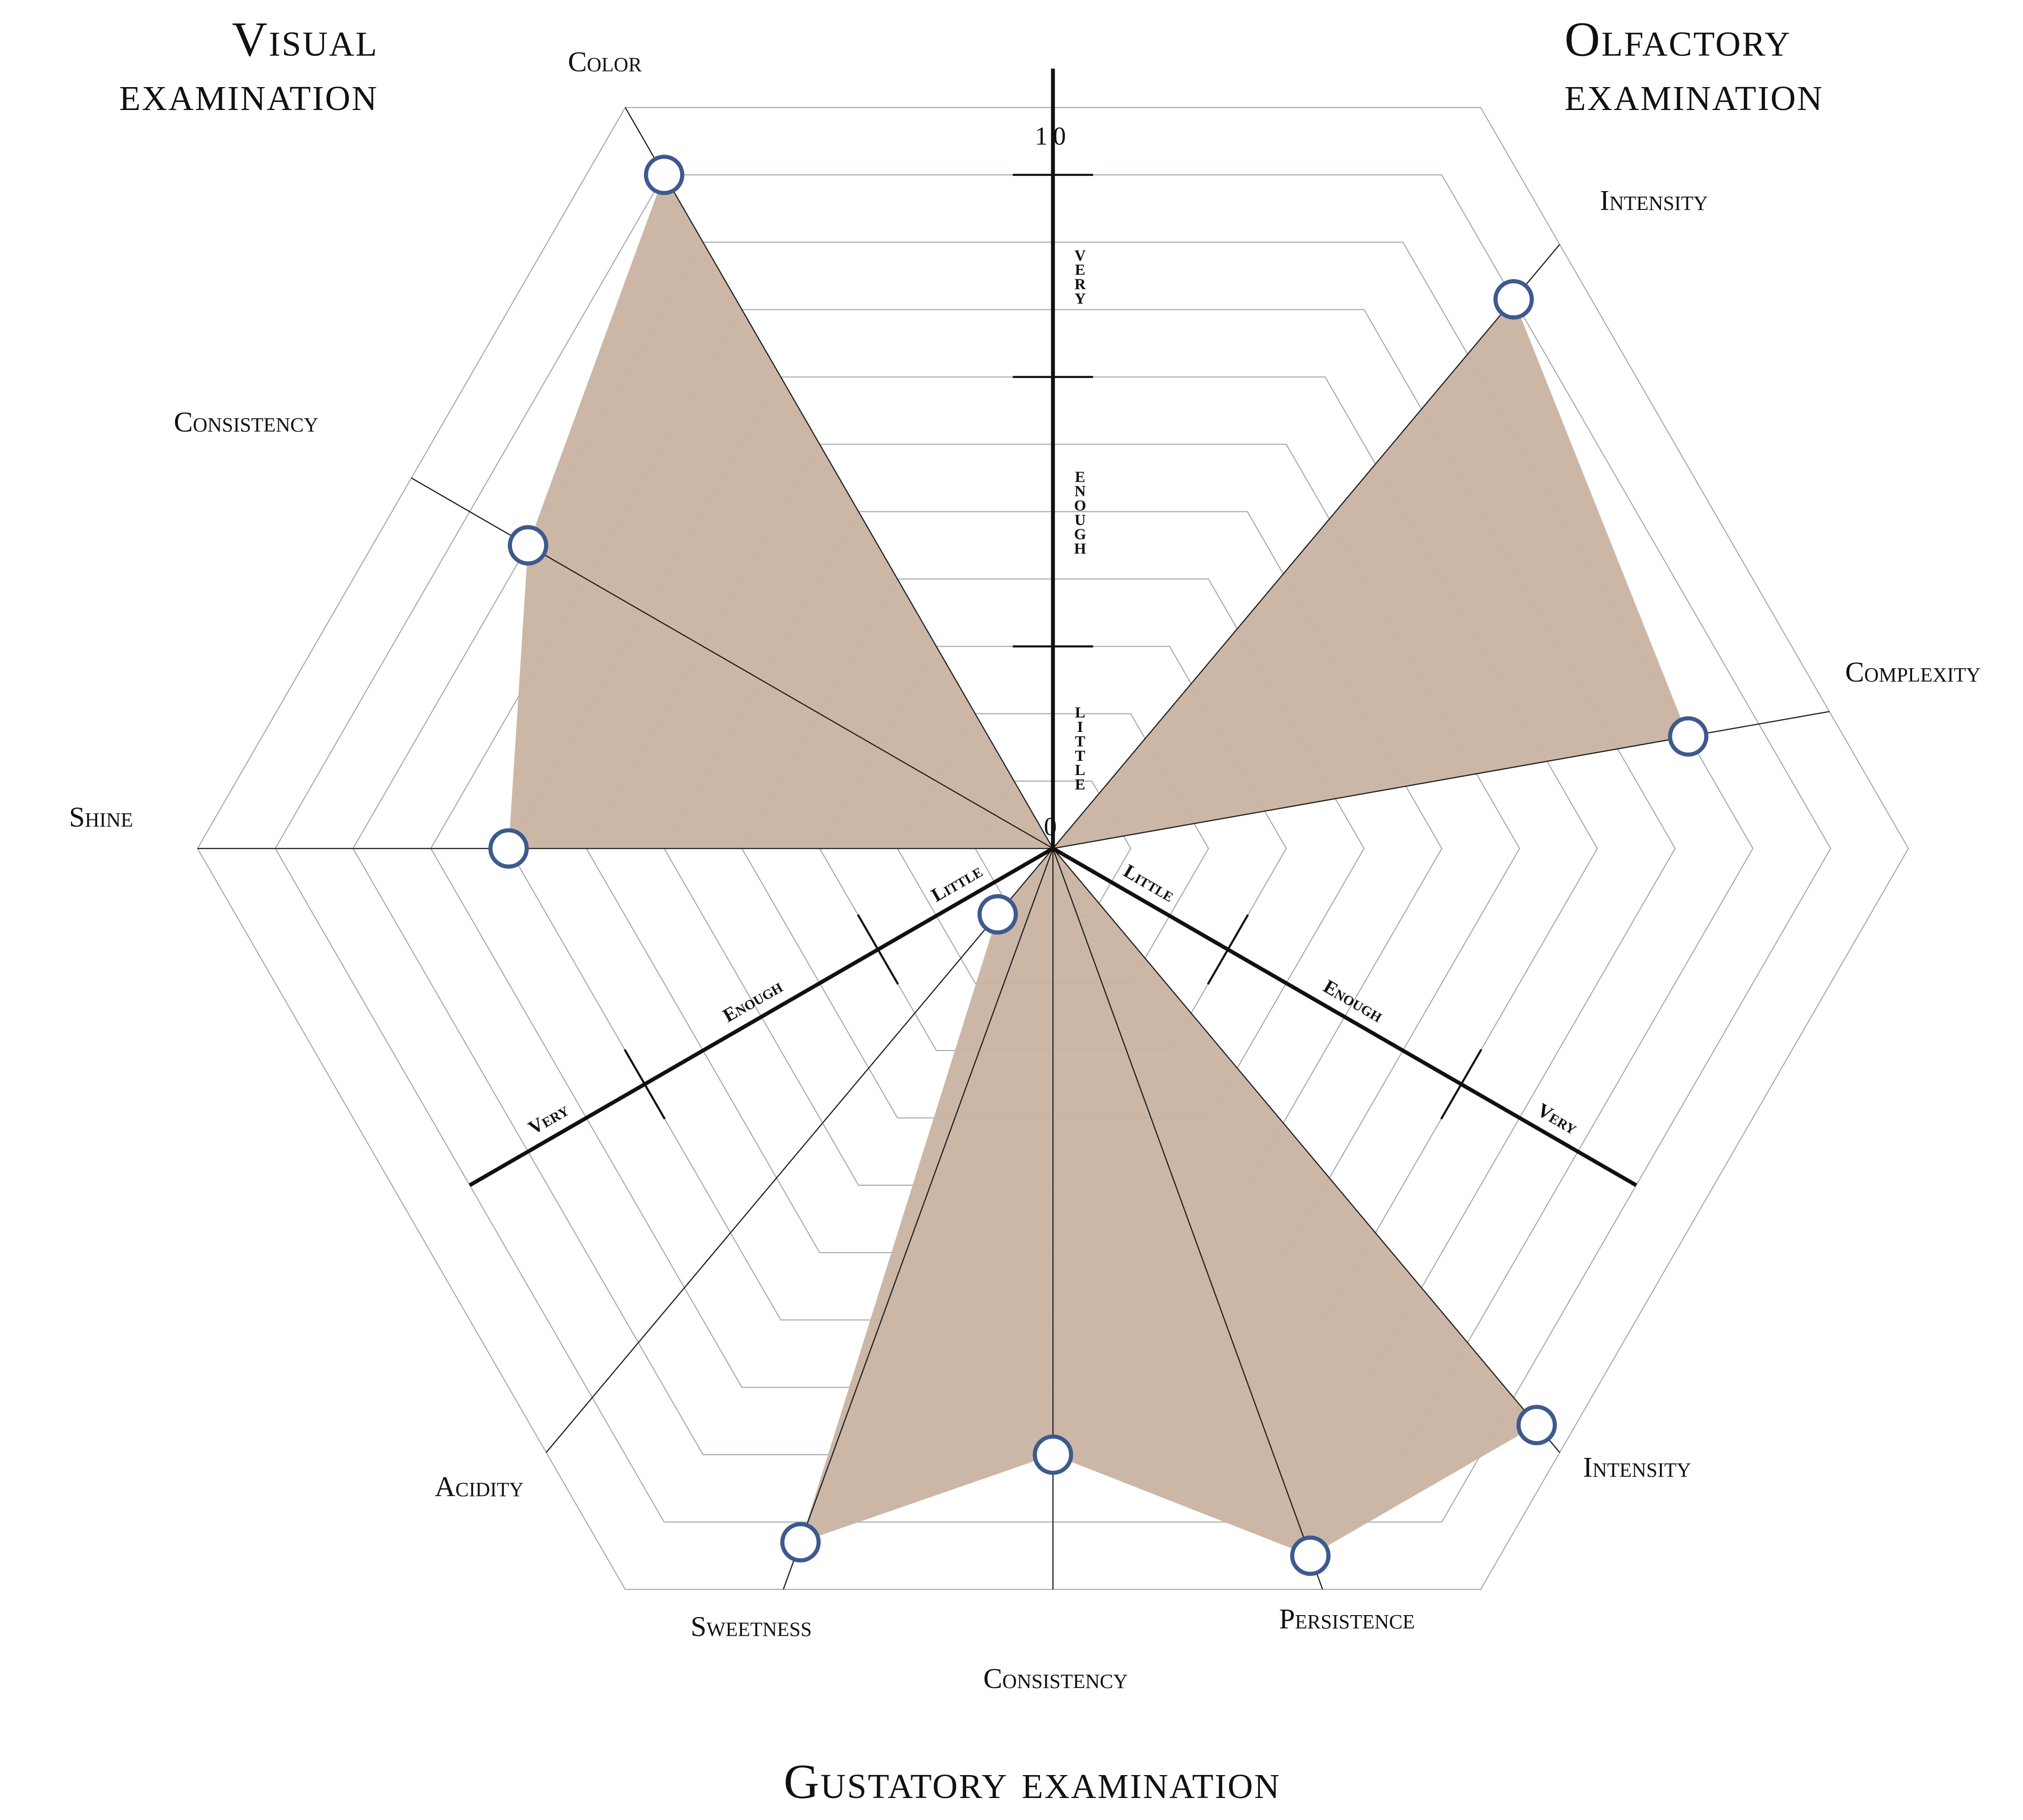 The image size is (2023, 1820). Describe the element at coordinates (751, 1627) in the screenshot. I see `axis-label: Sweetness` at that location.